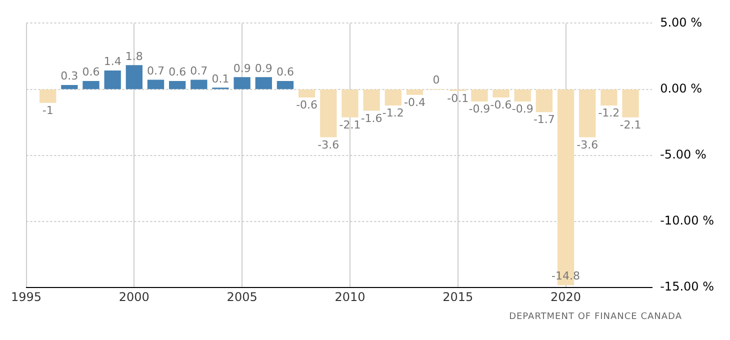 The image size is (730, 340). Describe the element at coordinates (458, 297) in the screenshot. I see `x-tick-label: 2015` at that location.